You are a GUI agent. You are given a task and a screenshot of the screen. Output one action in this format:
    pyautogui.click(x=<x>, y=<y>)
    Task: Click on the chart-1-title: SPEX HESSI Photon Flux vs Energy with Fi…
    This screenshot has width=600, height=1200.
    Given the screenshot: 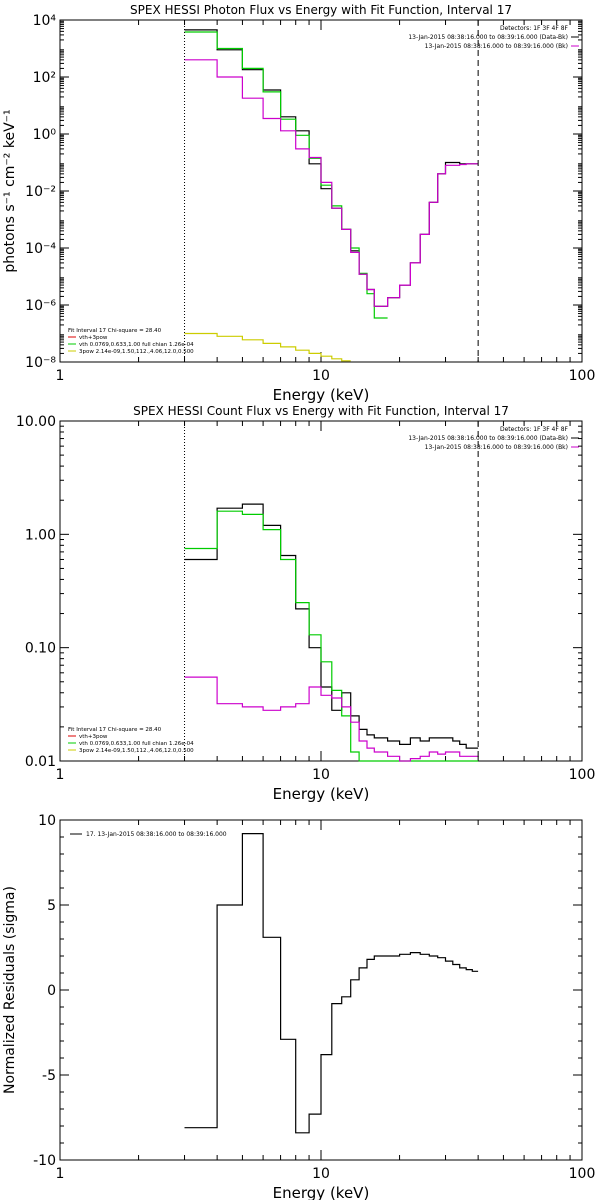 What is the action you would take?
    pyautogui.click(x=321, y=10)
    